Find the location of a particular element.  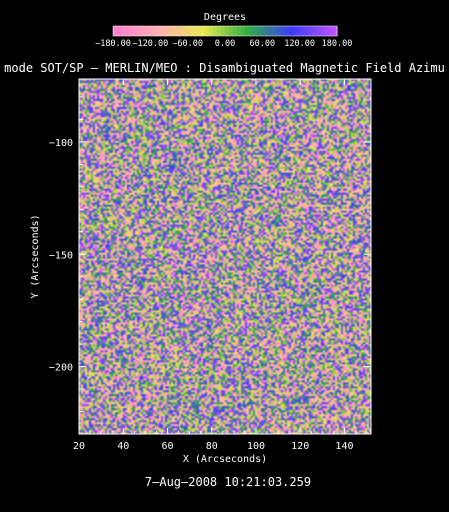

colorbar-tick-label: 0.00 is located at coordinates (225, 44).